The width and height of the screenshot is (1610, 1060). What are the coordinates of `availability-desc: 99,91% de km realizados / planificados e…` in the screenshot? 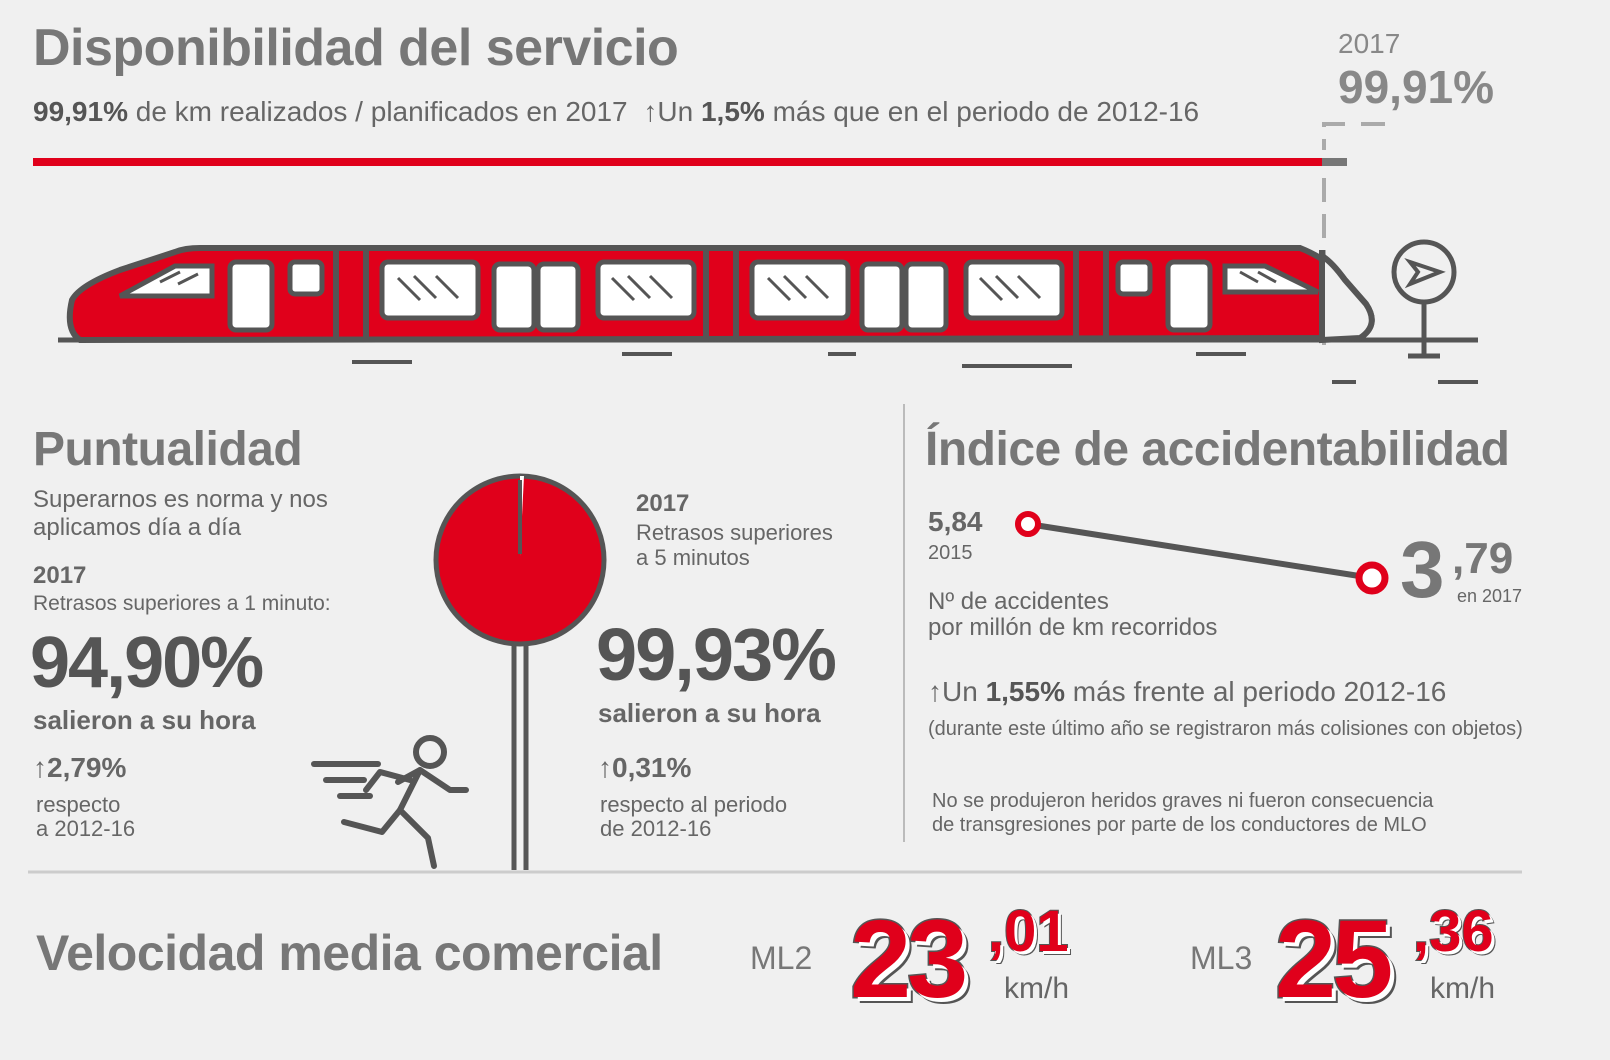 It's located at (616, 112).